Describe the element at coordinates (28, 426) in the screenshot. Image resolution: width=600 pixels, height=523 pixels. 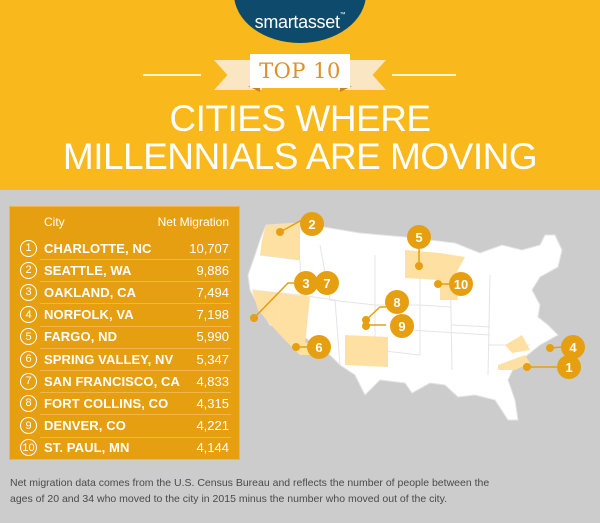
I see `rank-badge: 9` at that location.